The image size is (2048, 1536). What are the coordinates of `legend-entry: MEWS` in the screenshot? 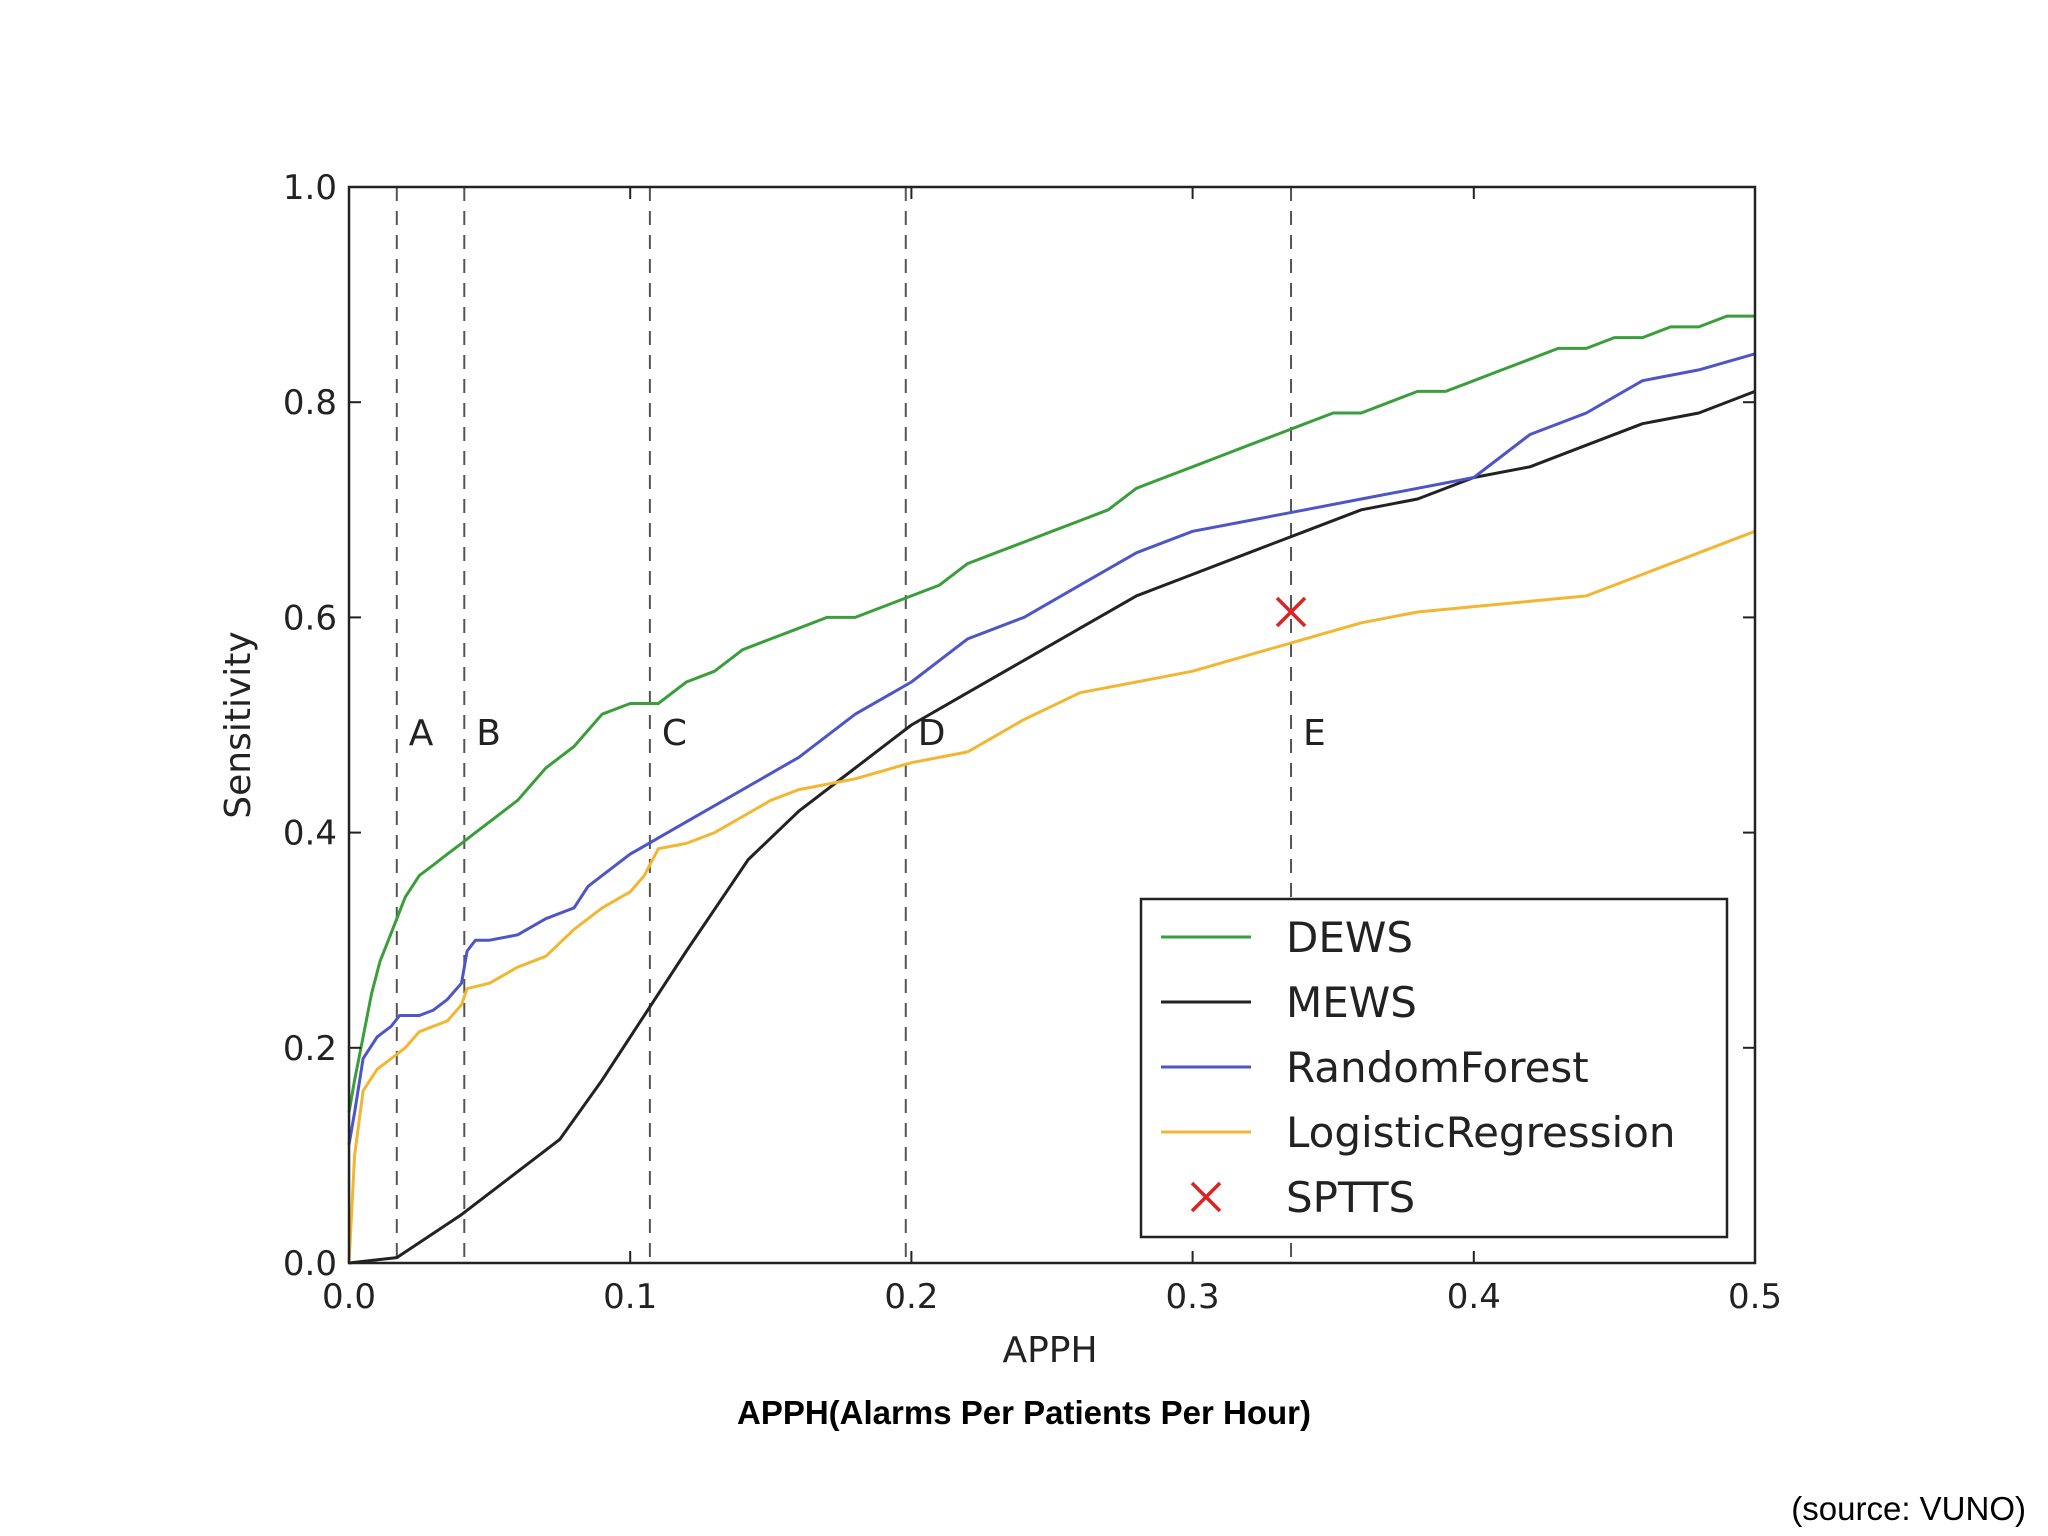 It's located at (1289, 1002).